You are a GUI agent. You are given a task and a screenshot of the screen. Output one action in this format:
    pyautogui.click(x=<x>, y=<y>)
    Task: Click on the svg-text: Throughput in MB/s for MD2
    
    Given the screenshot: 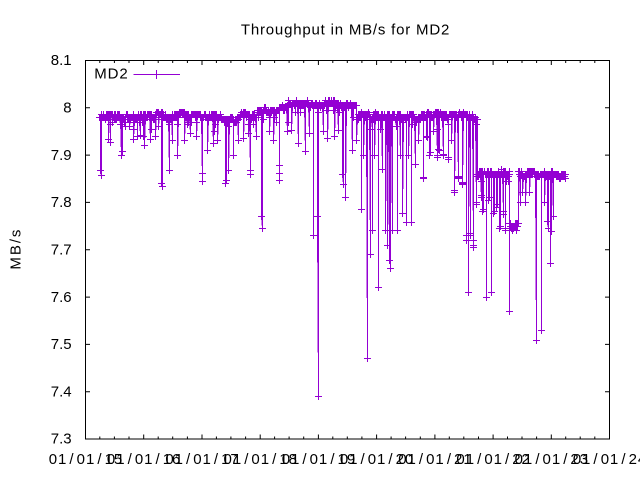 What is the action you would take?
    pyautogui.click(x=345, y=30)
    